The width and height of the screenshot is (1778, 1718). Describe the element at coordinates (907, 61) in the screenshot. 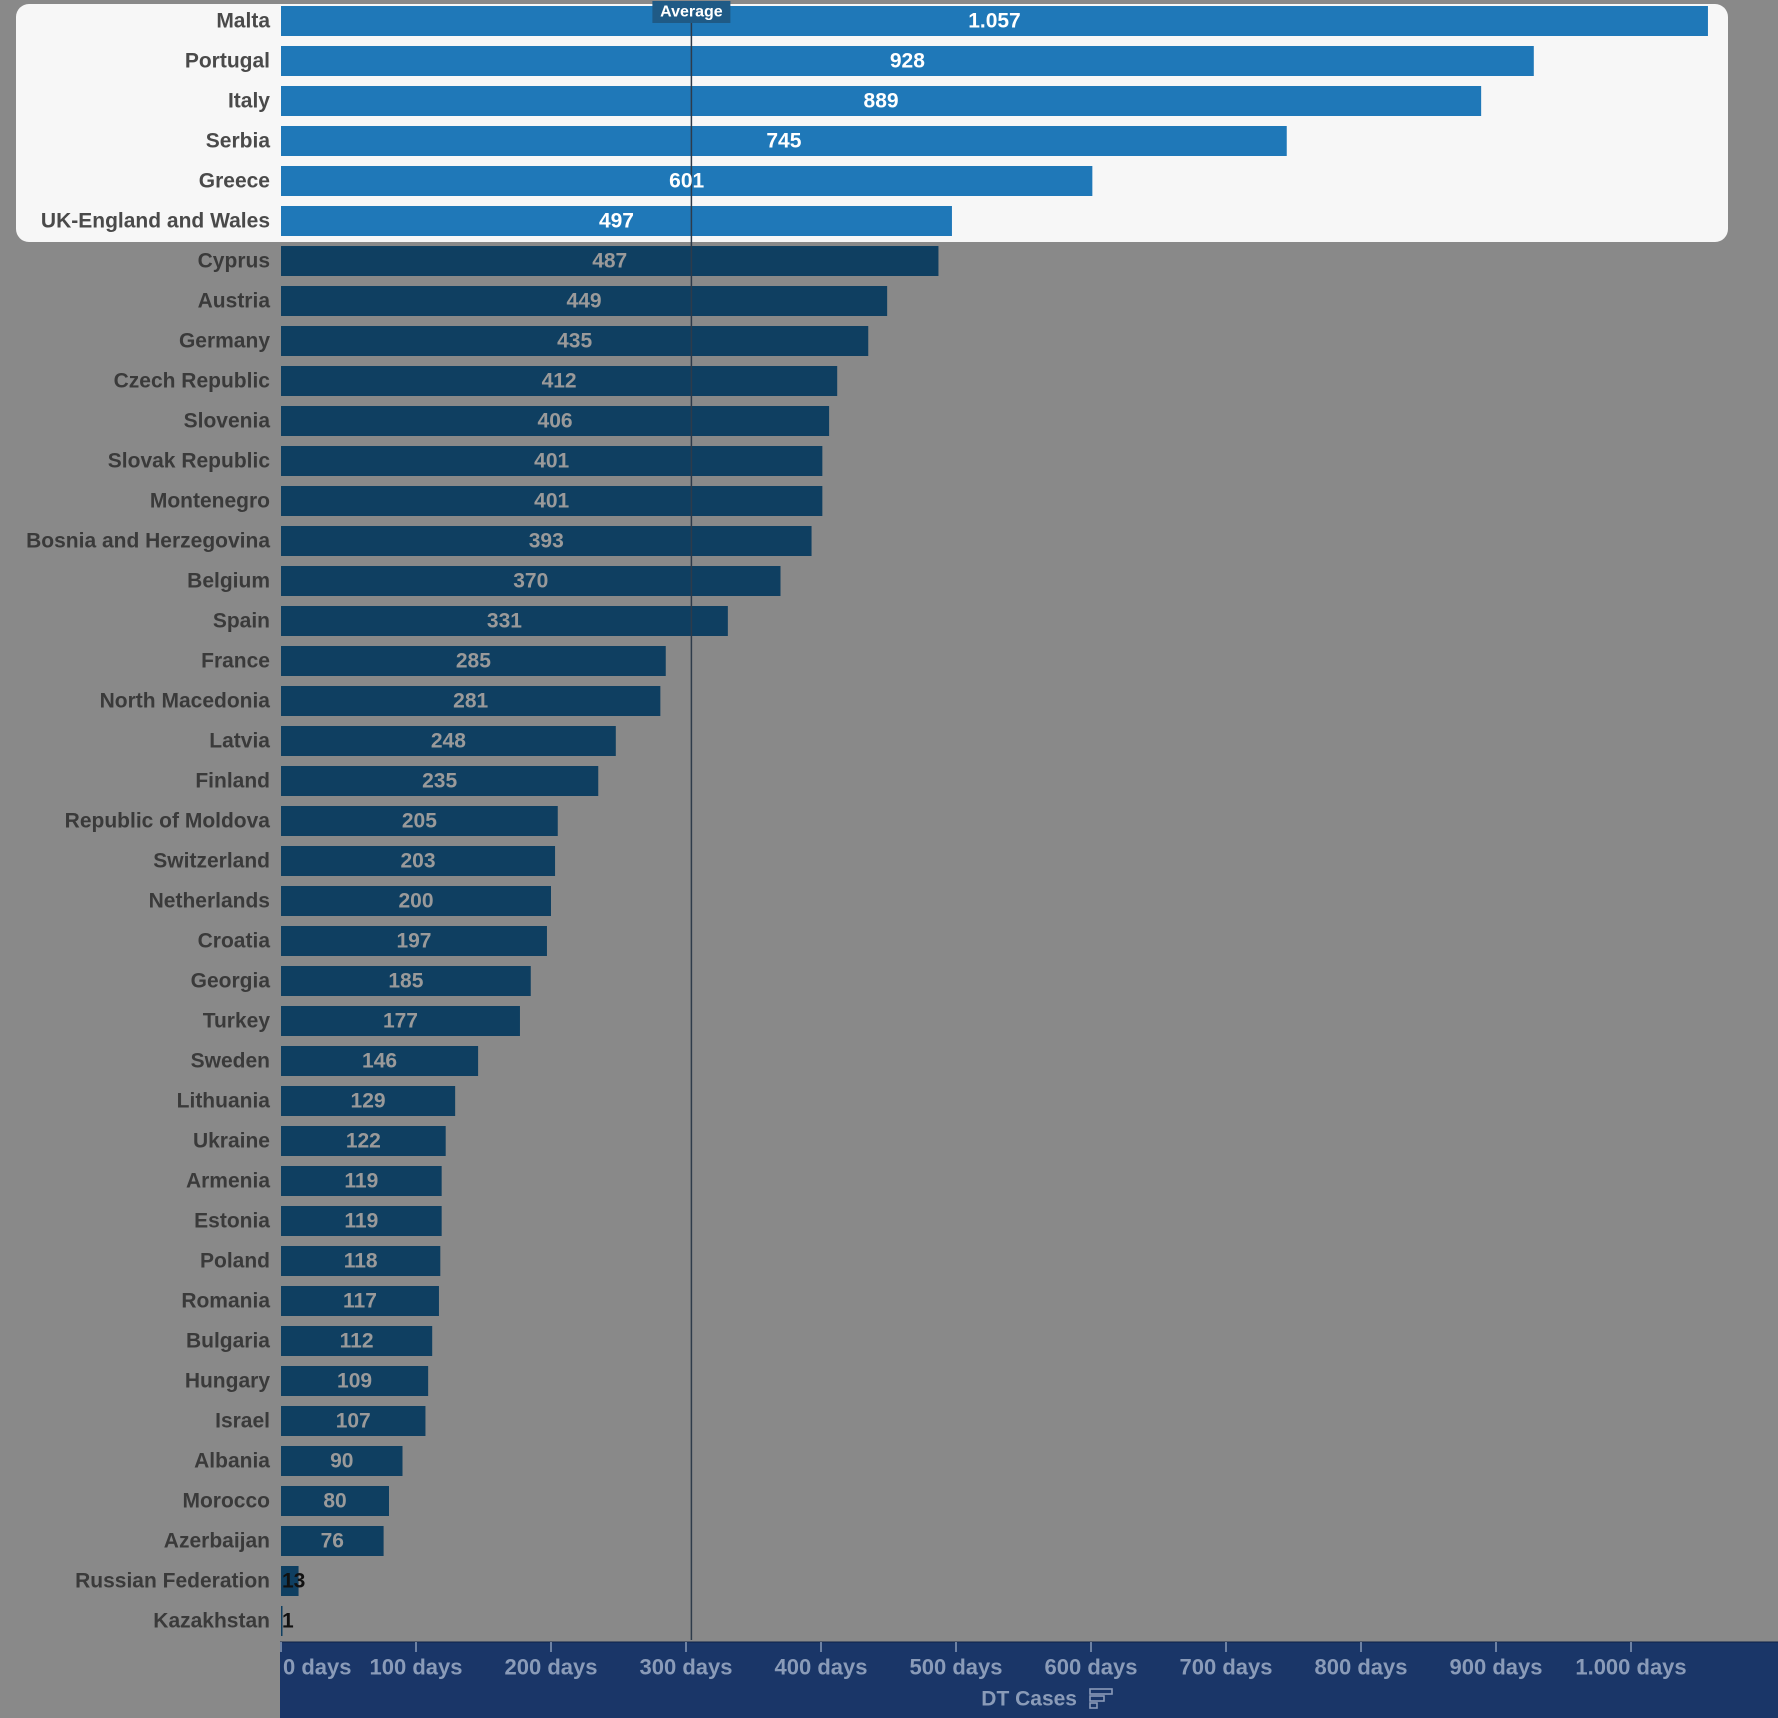

I see `bar-portugal` at that location.